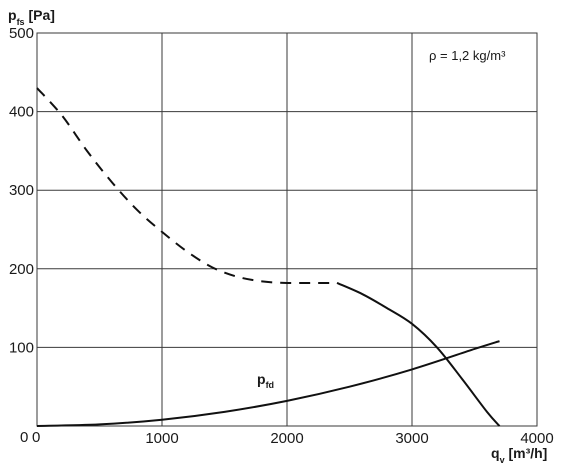 The image size is (570, 466). What do you see at coordinates (24, 437) in the screenshot?
I see `y-origin-label: 0` at bounding box center [24, 437].